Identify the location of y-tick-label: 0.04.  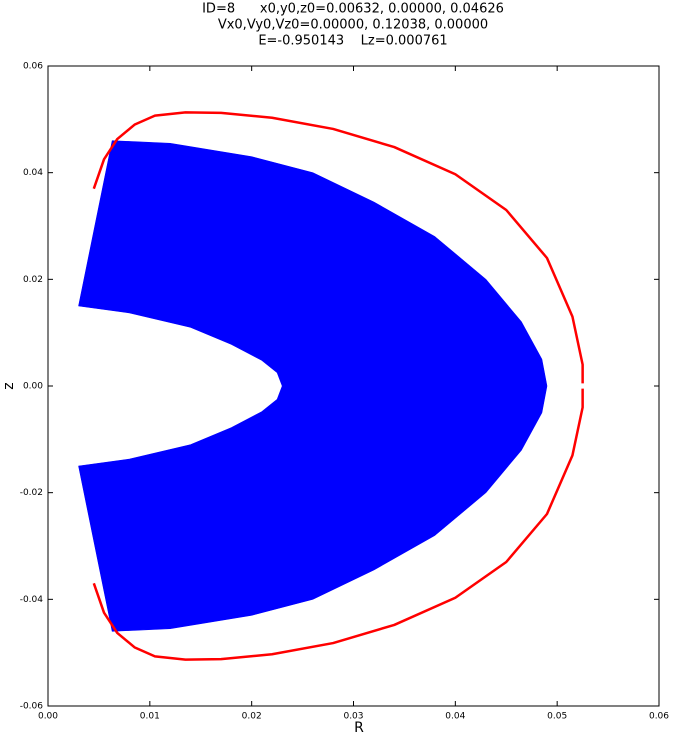
(33, 173).